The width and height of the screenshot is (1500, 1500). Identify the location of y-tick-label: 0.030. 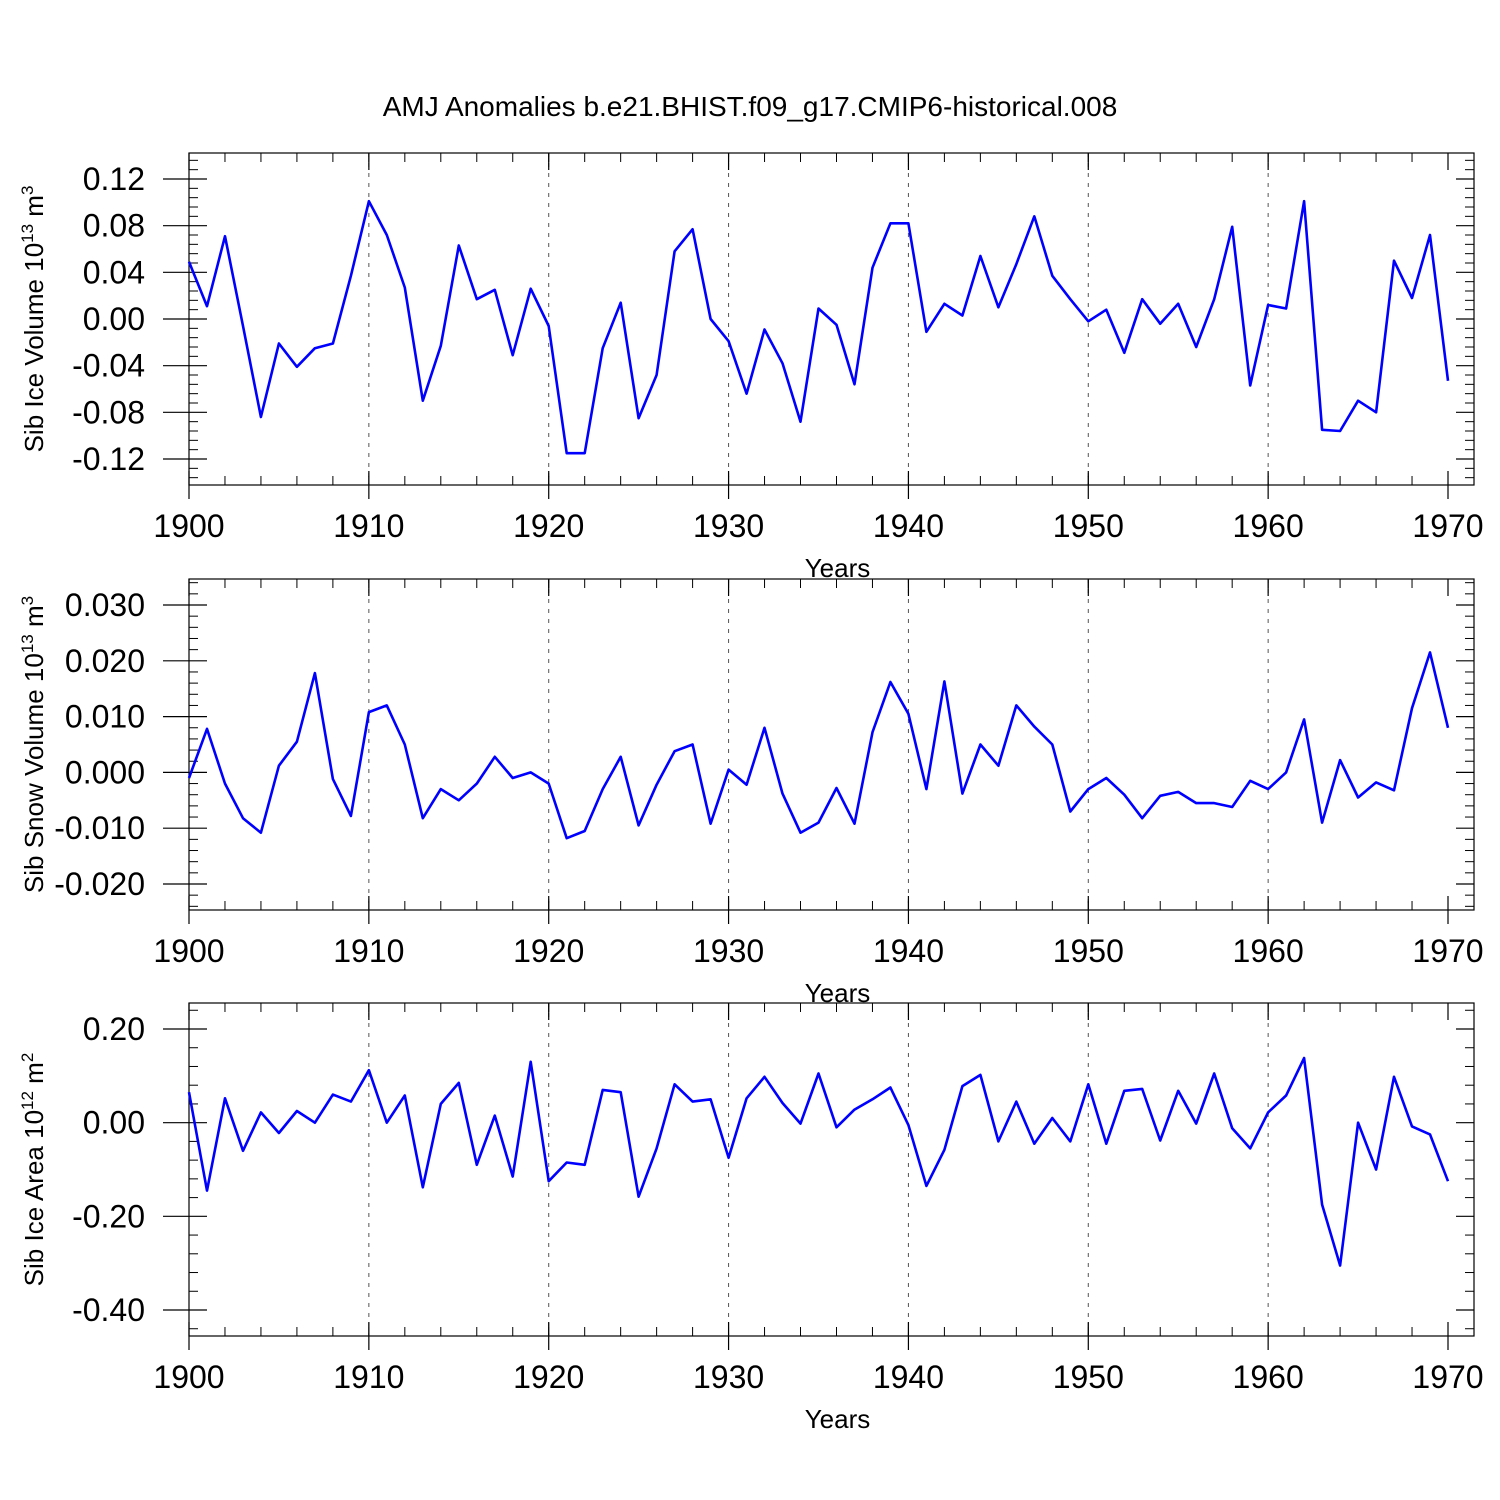
(105, 605).